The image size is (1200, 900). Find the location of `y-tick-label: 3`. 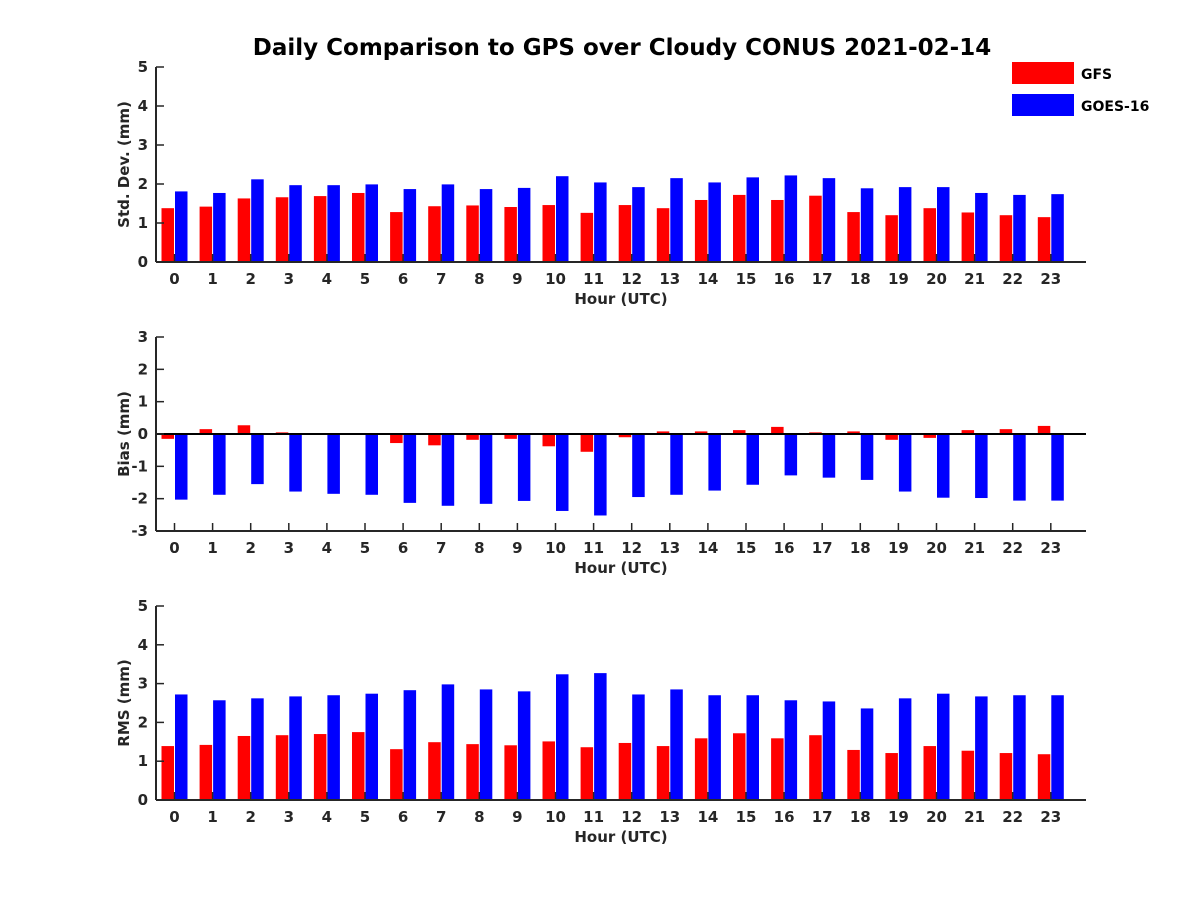

y-tick-label: 3 is located at coordinates (143, 337).